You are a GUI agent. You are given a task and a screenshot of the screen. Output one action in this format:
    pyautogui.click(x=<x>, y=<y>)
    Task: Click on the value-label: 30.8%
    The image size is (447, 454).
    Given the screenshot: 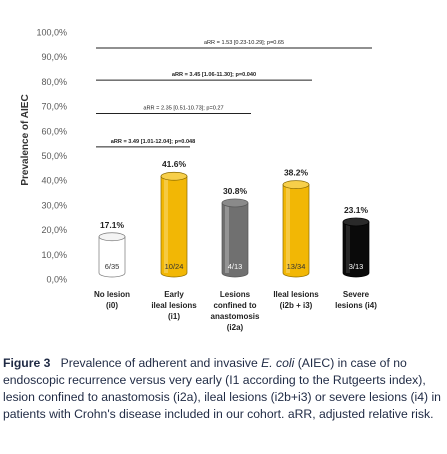 What is the action you would take?
    pyautogui.click(x=235, y=191)
    